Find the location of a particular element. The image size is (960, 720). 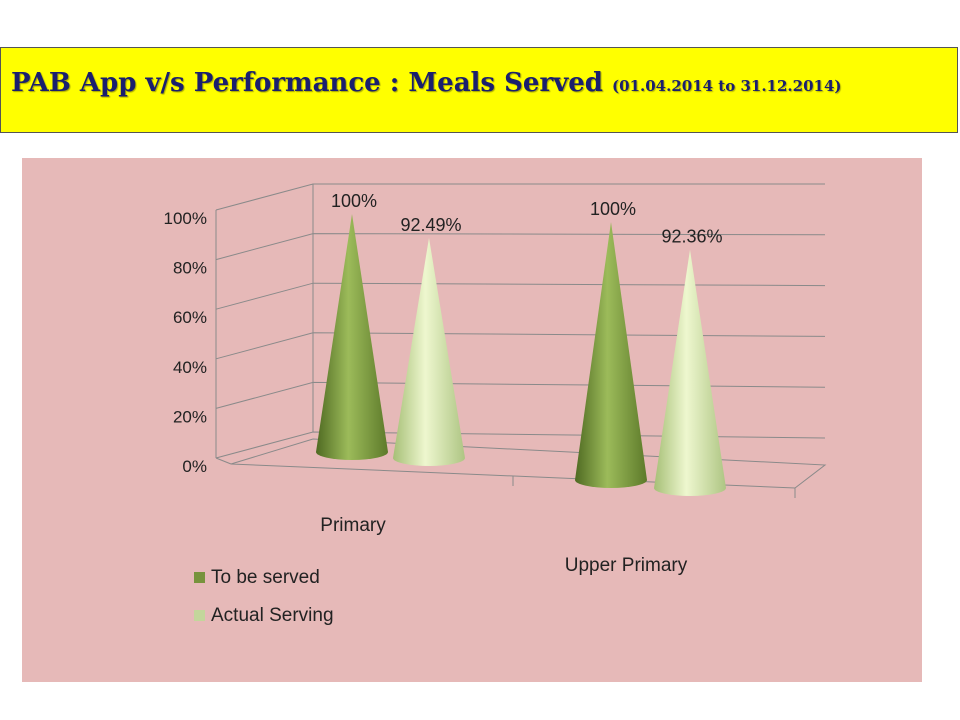

legend-label: Actual Serving is located at coordinates (272, 615).